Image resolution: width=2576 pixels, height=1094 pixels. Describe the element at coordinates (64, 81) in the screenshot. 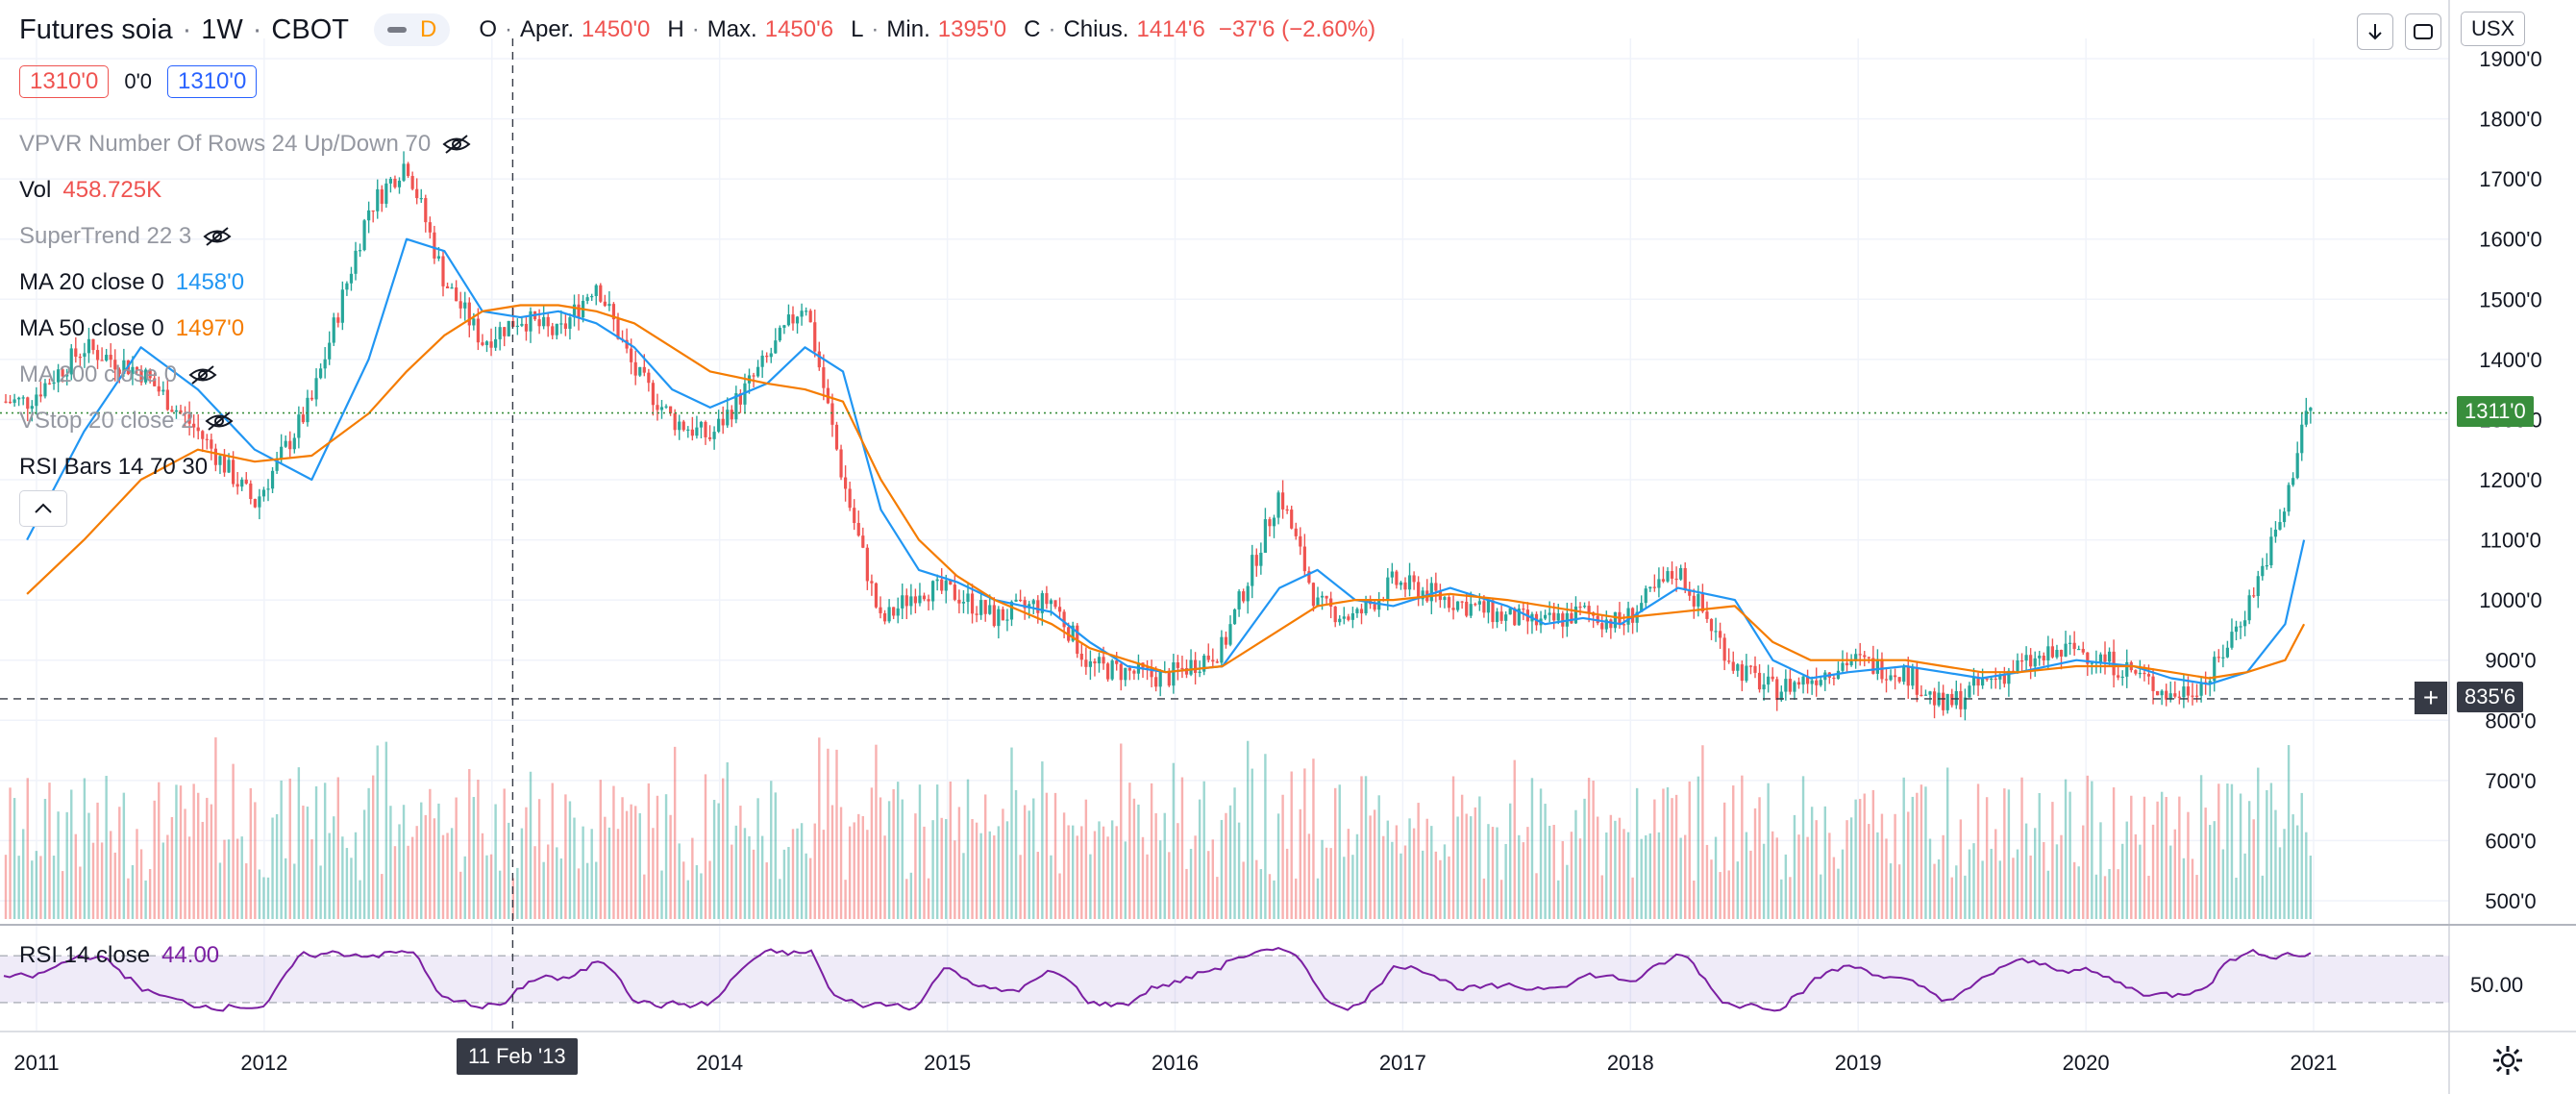

I see `sell-button: 1310'0` at that location.